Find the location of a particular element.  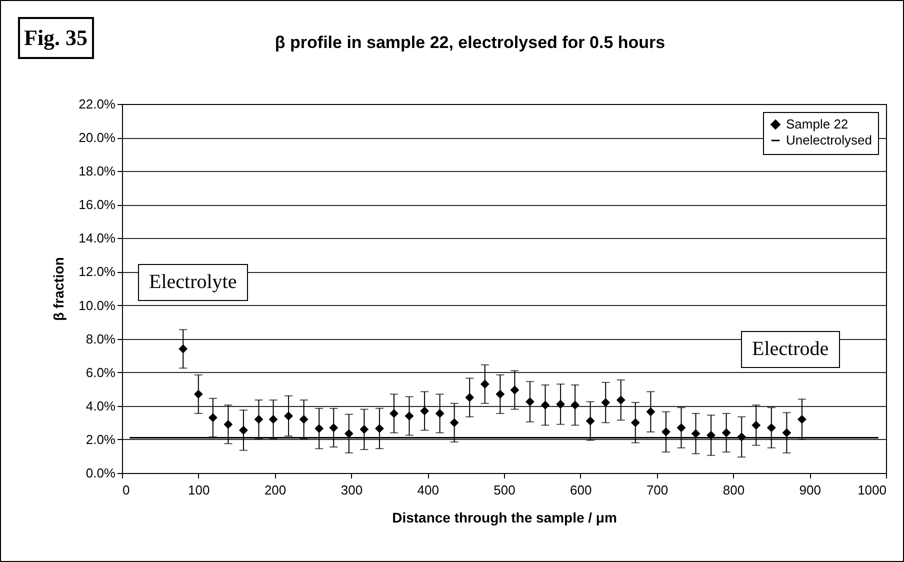

caption: Fig. 35 is located at coordinates (56, 38).